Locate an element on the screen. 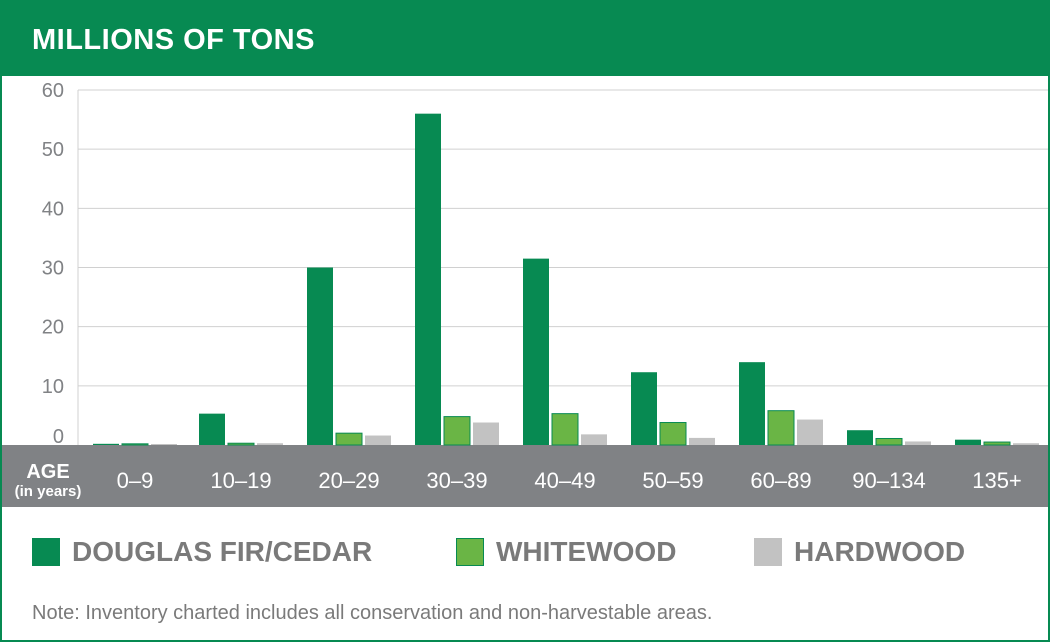 The height and width of the screenshot is (642, 1050). legend-swatch-hardwood is located at coordinates (768, 552).